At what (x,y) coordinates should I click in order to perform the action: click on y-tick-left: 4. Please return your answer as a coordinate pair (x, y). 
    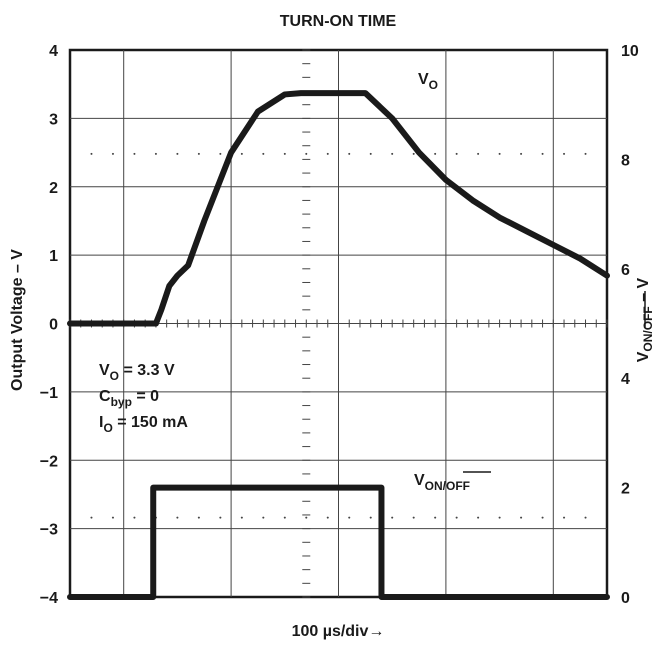
    Looking at the image, I should click on (53, 51).